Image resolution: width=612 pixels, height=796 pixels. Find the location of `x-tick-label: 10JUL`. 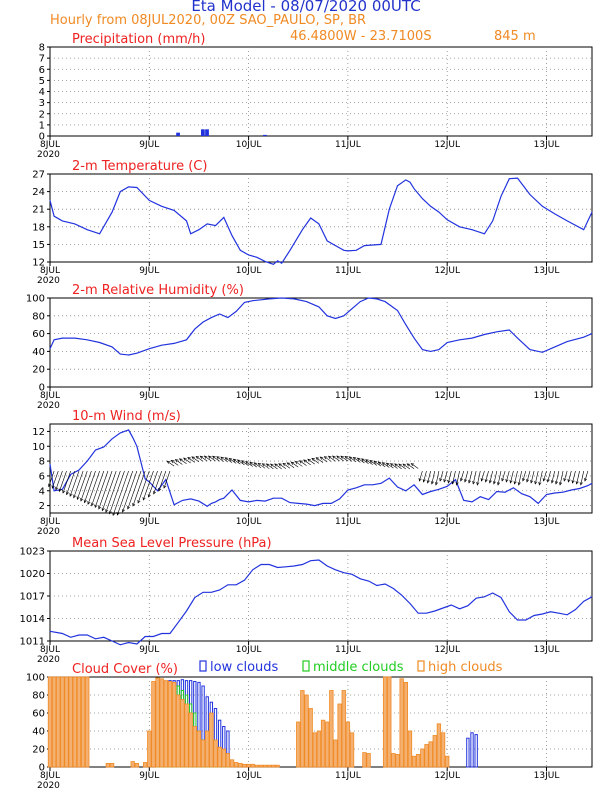

x-tick-label: 10JUL is located at coordinates (249, 522).